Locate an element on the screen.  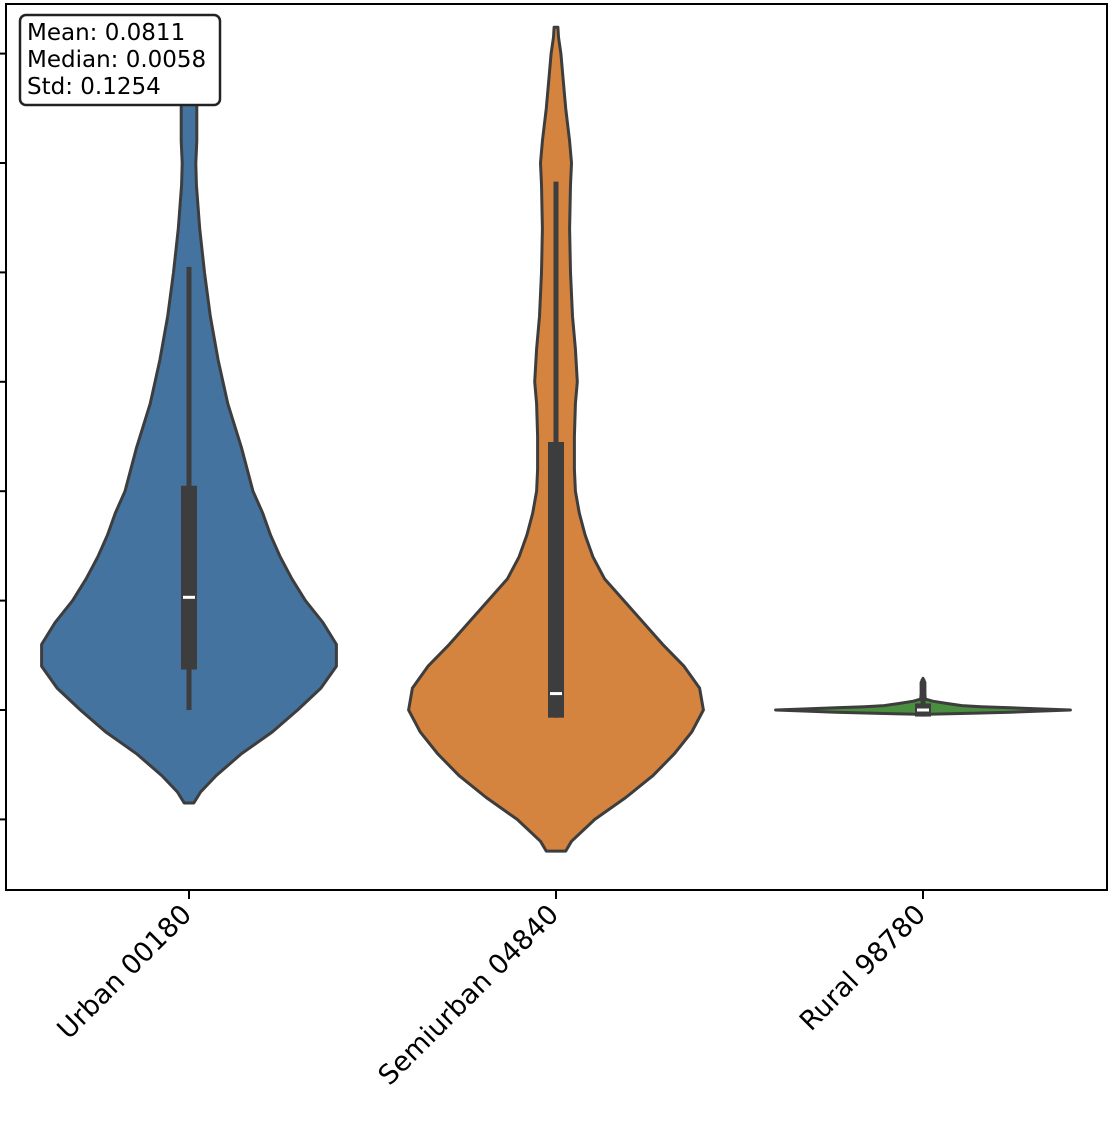
stats-box-frame is located at coordinates (120, 60).